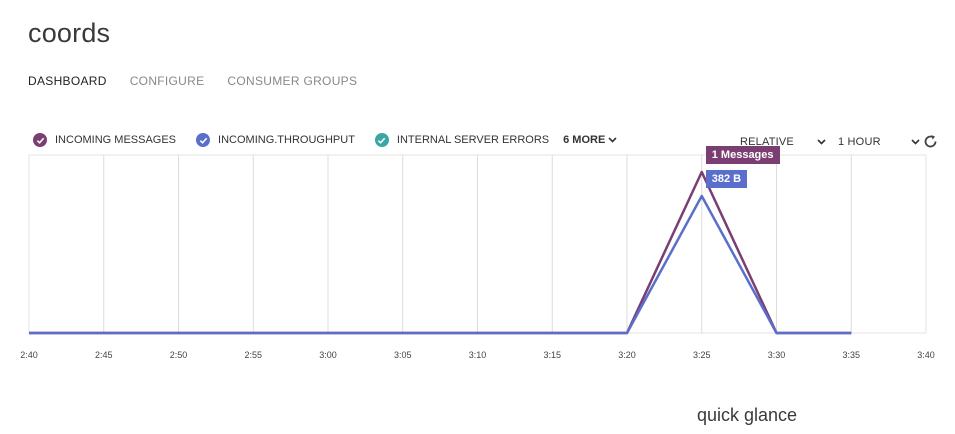  What do you see at coordinates (859, 141) in the screenshot?
I see `range-label: 1 HOUR` at bounding box center [859, 141].